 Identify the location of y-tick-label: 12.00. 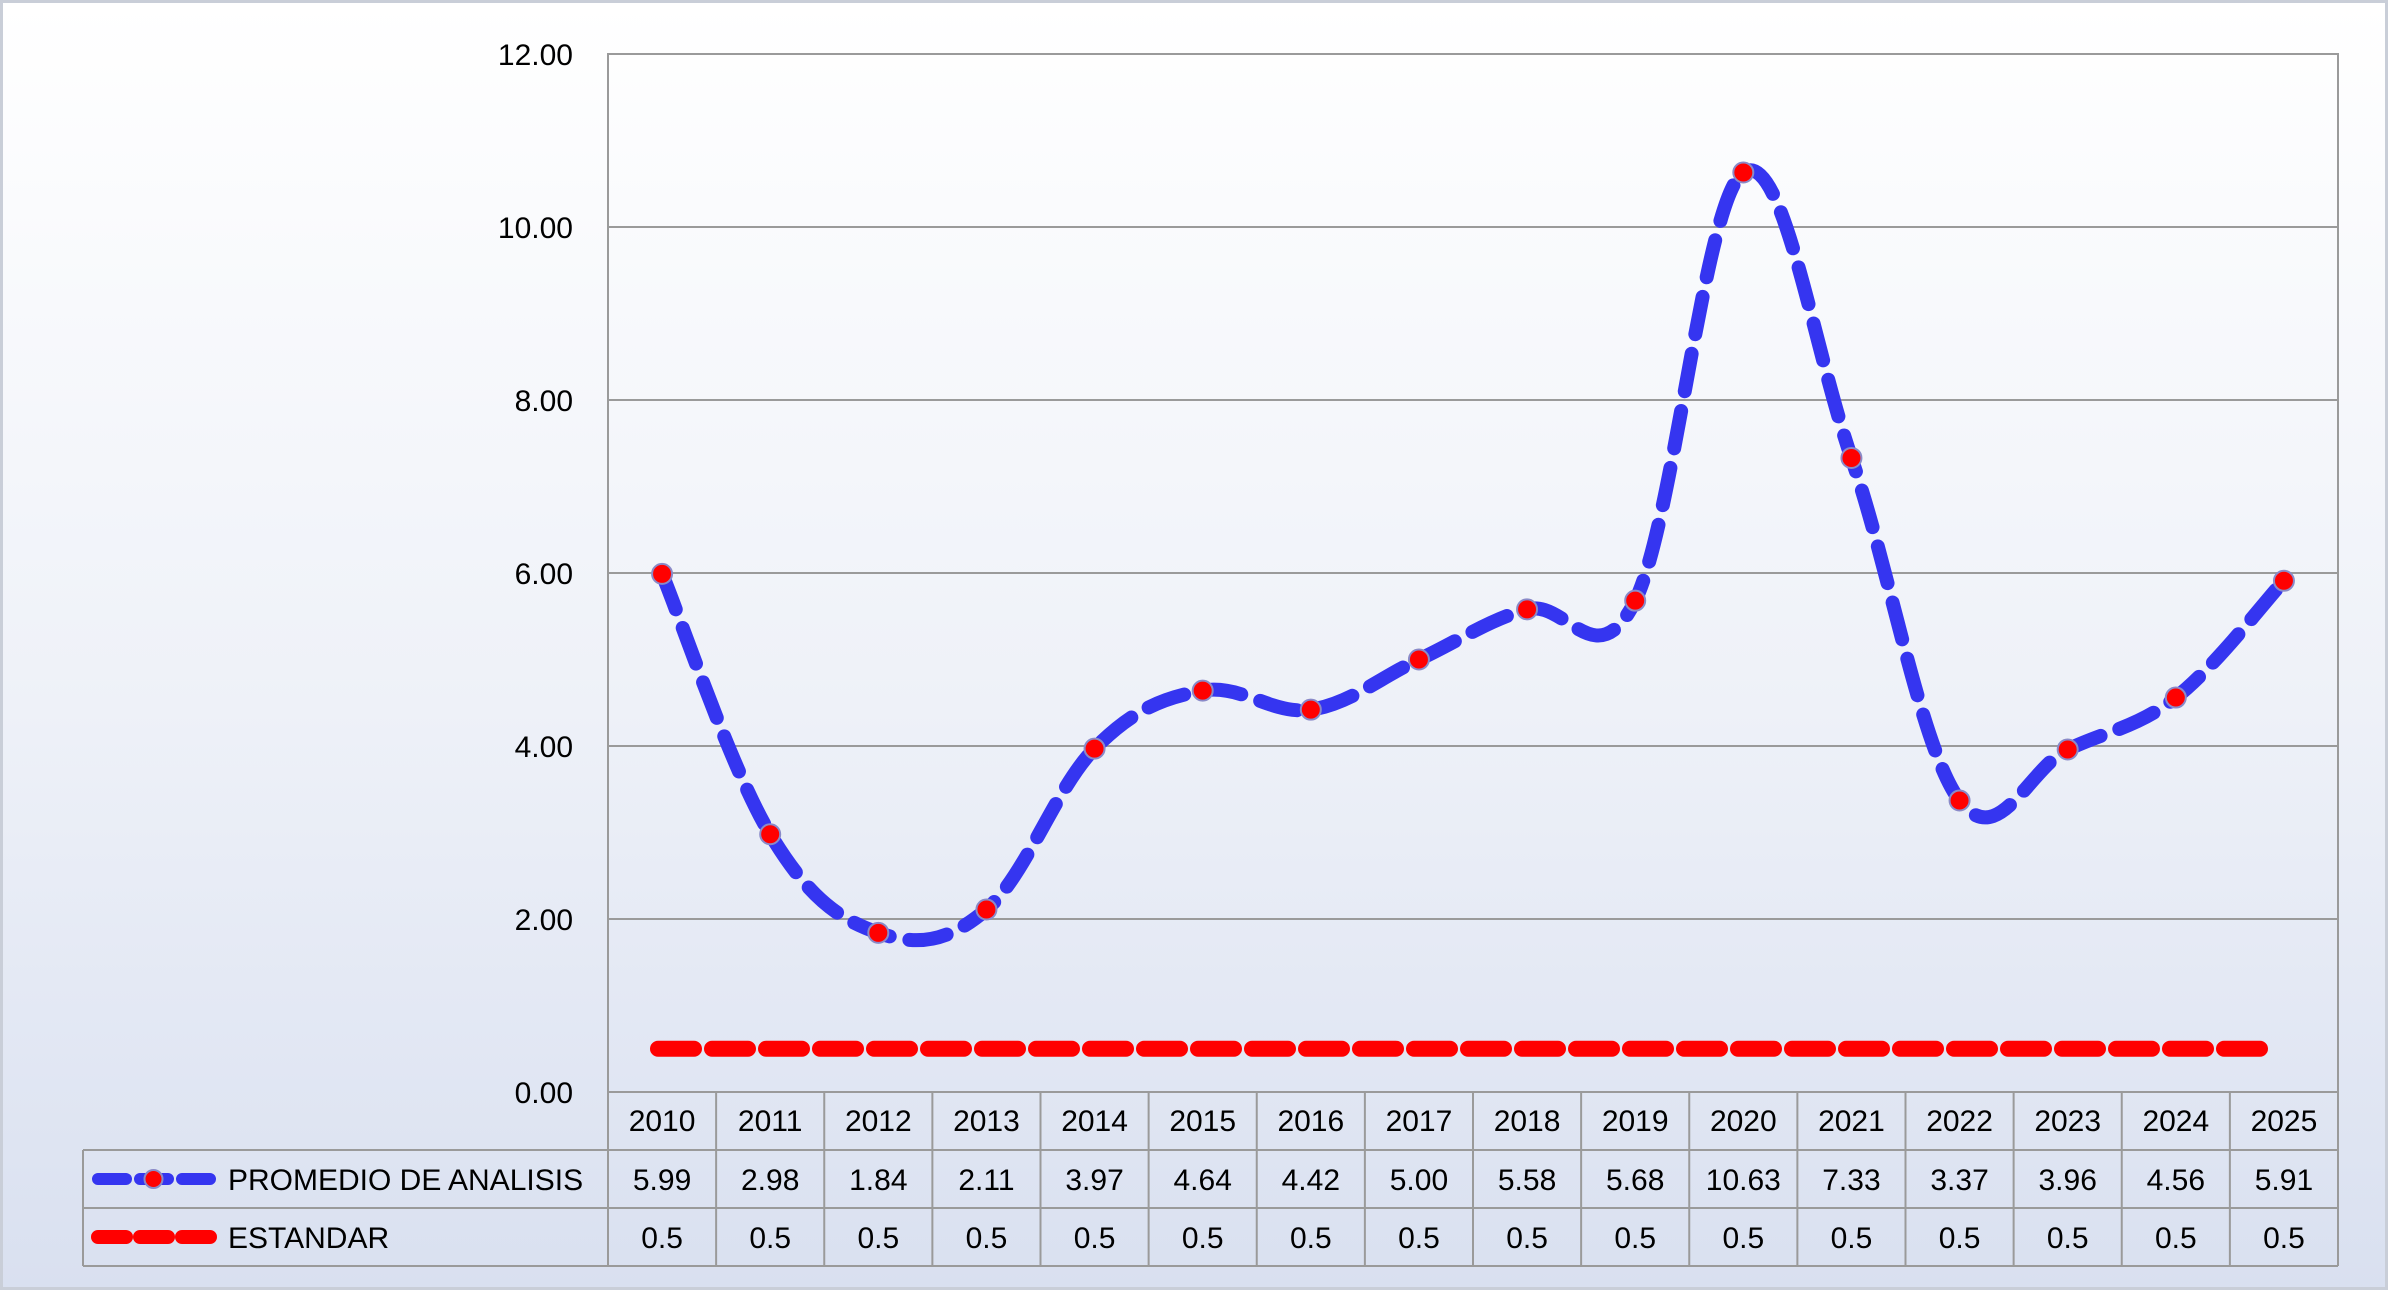
(535, 55).